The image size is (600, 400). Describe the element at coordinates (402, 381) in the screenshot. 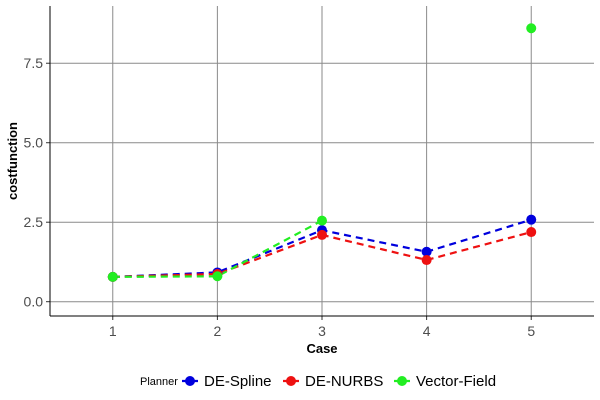

I see `legend-key-vector-field` at that location.